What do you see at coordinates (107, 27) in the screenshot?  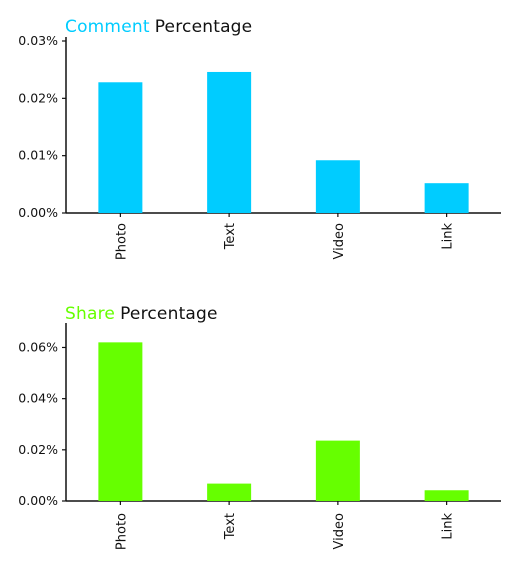 I see `chart-title-accent: Comment` at bounding box center [107, 27].